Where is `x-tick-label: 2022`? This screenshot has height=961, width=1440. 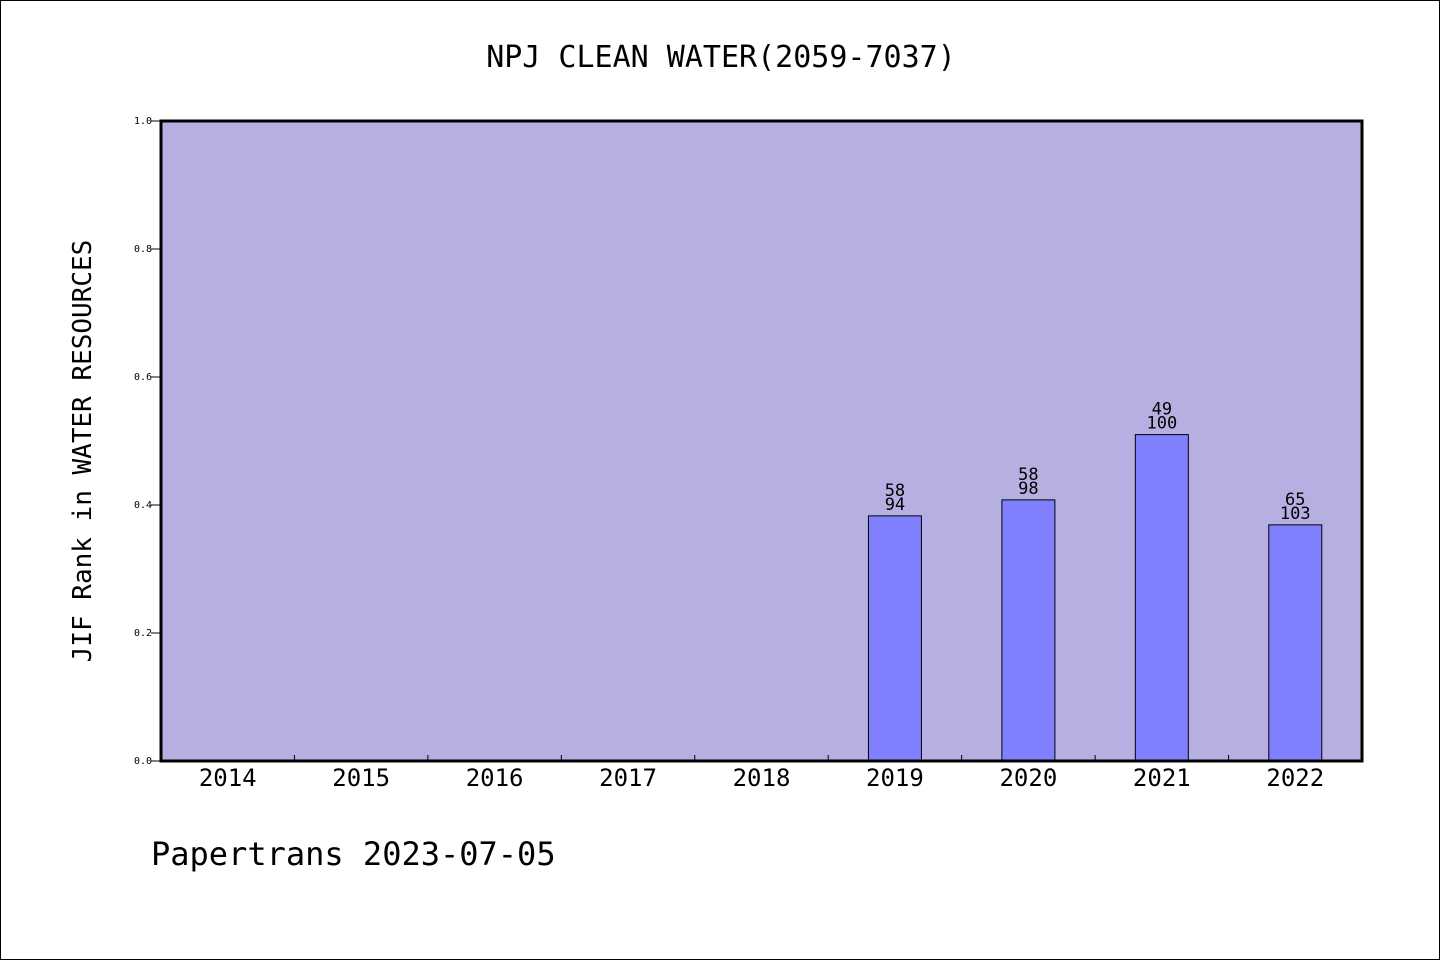
x-tick-label: 2022 is located at coordinates (1295, 778).